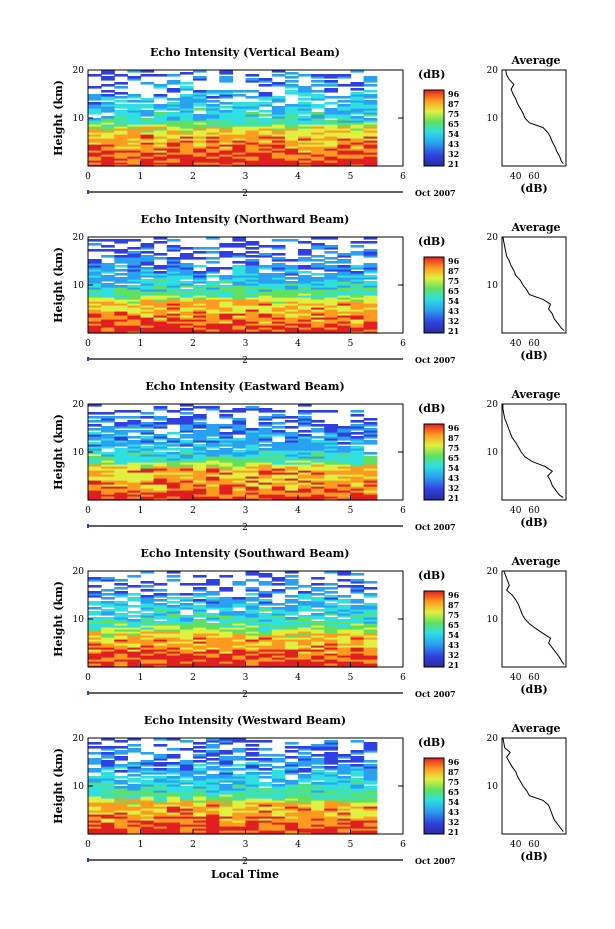  What do you see at coordinates (403, 511) in the screenshot?
I see `x-tick-label: 6` at bounding box center [403, 511].